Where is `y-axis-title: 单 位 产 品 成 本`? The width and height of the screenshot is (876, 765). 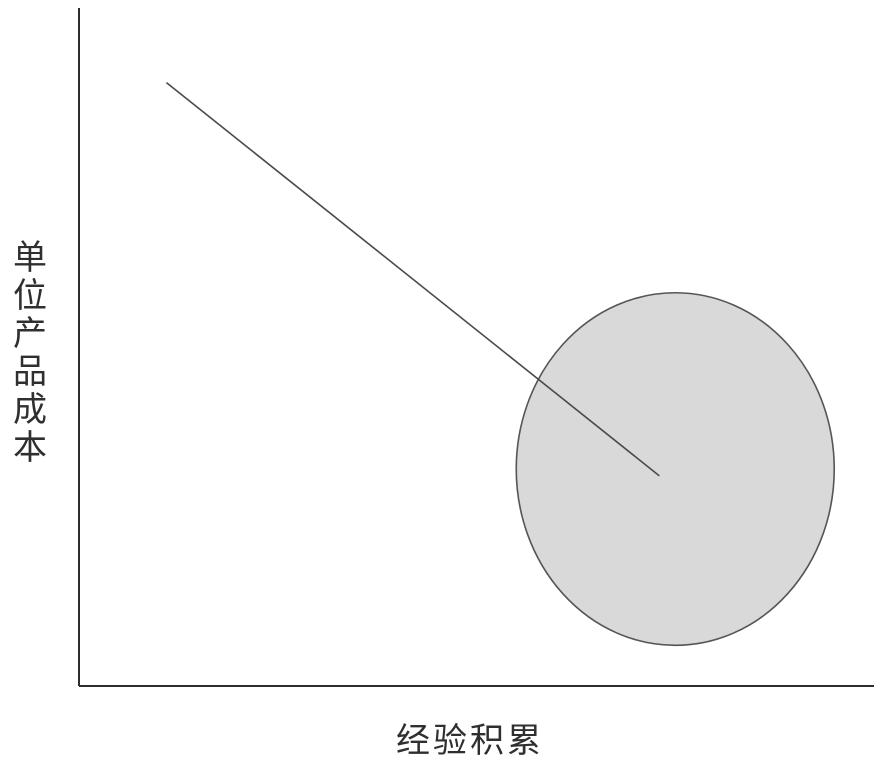
y-axis-title: 单 位 产 品 成 本 is located at coordinates (30, 353).